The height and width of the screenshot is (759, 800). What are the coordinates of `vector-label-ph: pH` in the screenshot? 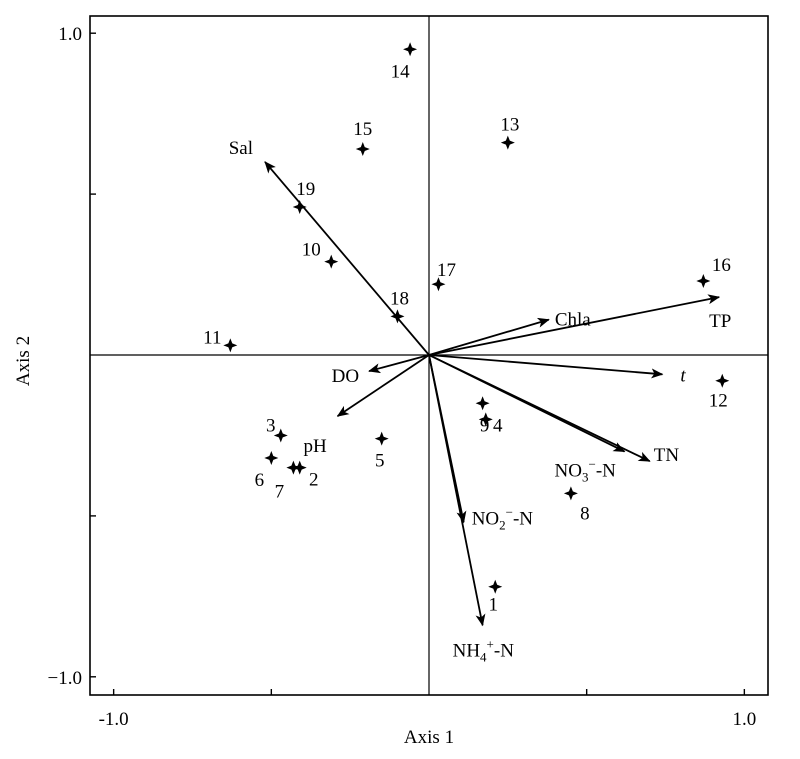 It's located at (316, 446).